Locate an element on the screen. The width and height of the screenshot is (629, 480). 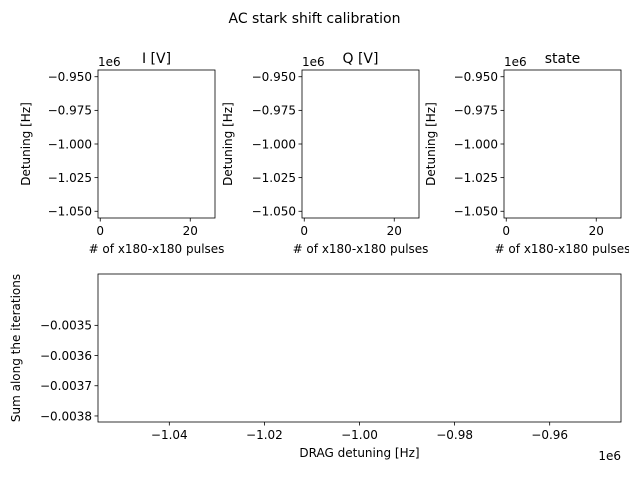
chart-4-xtick-label: −1.00 is located at coordinates (359, 435).